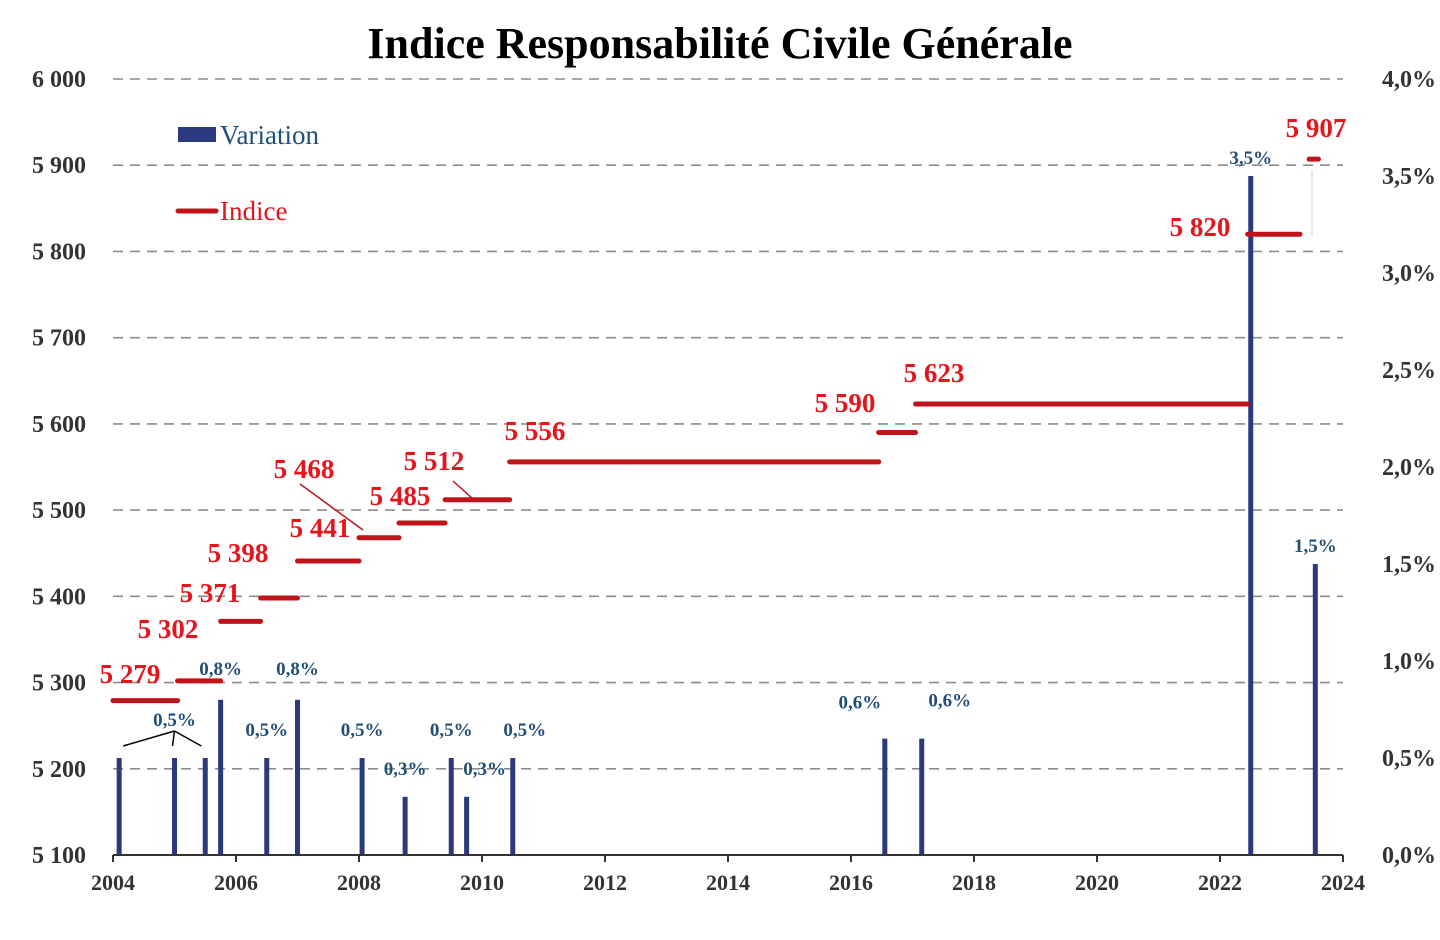  Describe the element at coordinates (719, 43) in the screenshot. I see `chart-title: Indice Responsabilité Civile Générale` at that location.